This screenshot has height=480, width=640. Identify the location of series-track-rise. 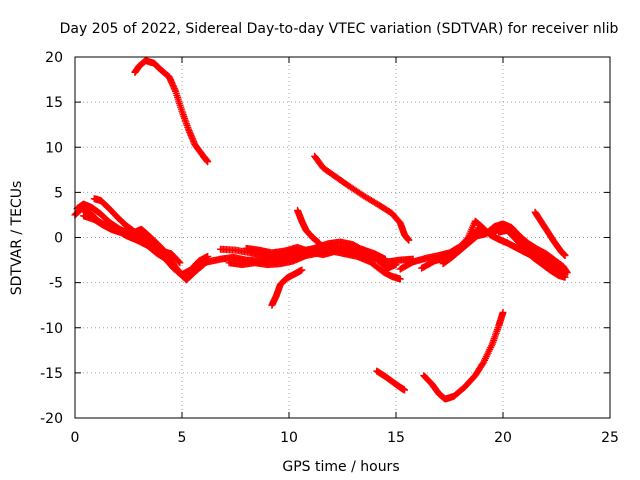
(308, 226).